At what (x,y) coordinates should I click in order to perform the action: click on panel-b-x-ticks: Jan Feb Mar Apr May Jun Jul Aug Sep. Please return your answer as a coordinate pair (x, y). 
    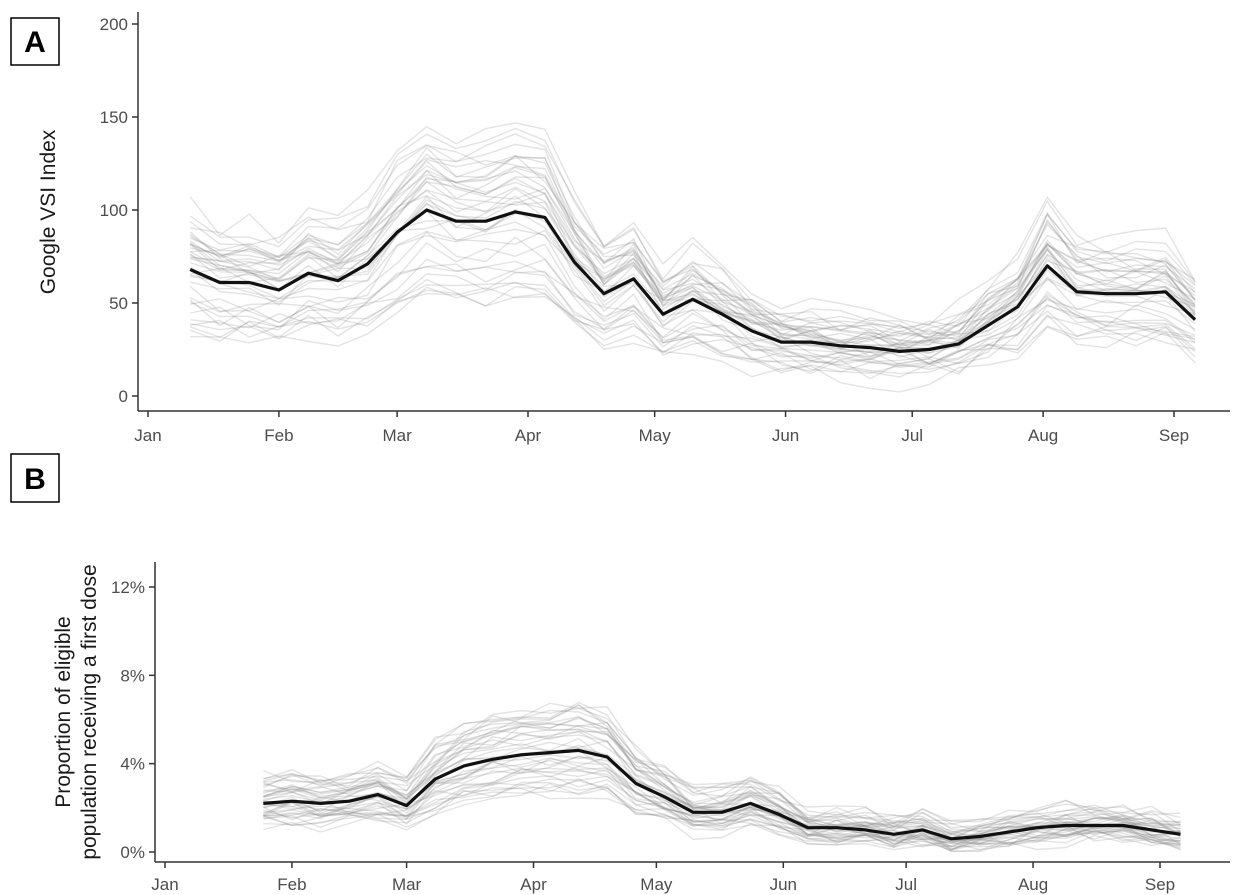
    Looking at the image, I should click on (663, 878).